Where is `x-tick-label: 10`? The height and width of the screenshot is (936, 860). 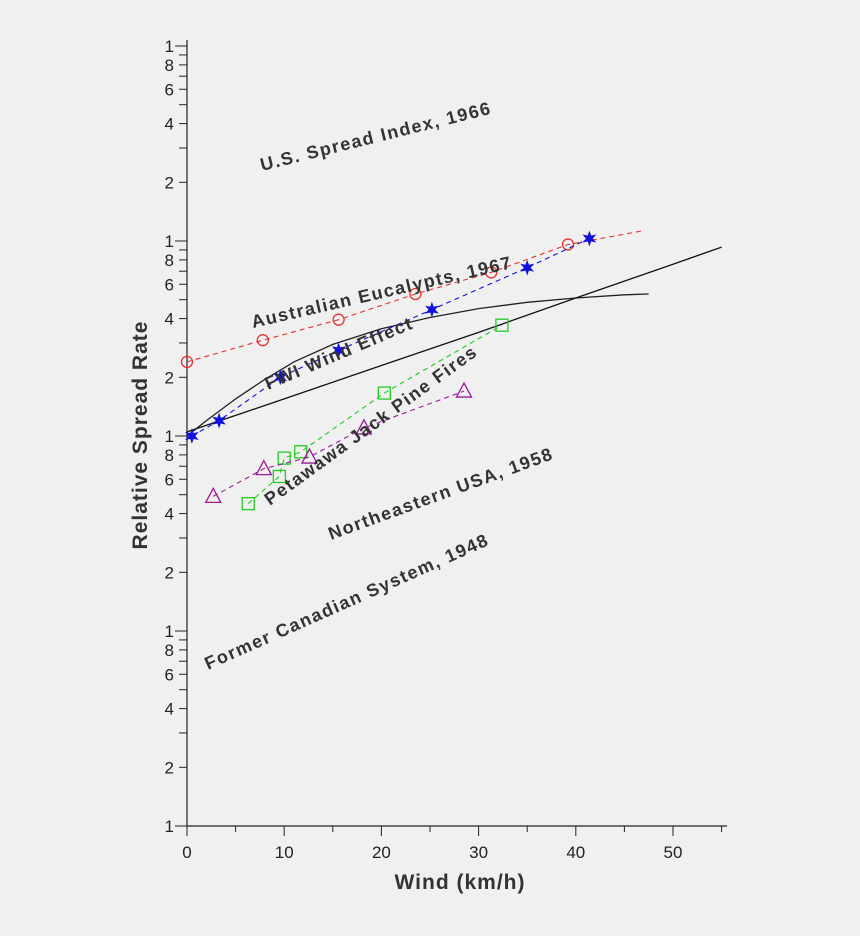
x-tick-label: 10 is located at coordinates (284, 852).